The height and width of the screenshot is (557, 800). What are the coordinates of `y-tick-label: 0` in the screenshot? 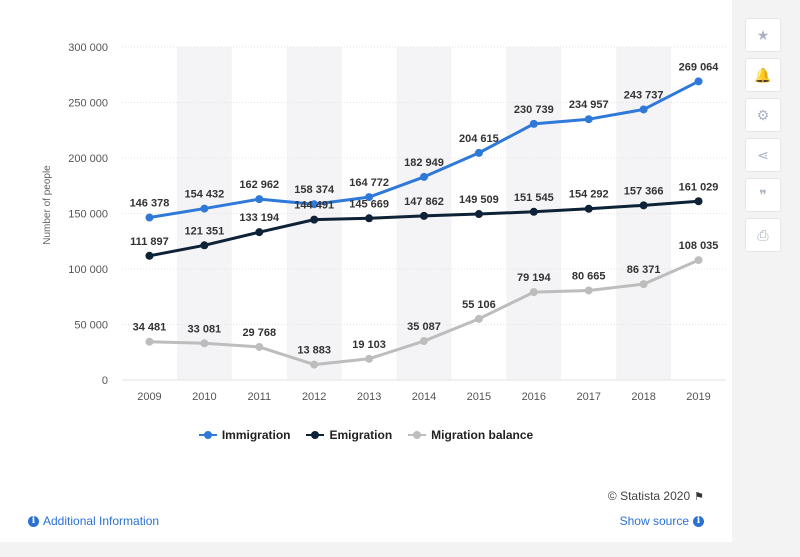 It's located at (105, 381).